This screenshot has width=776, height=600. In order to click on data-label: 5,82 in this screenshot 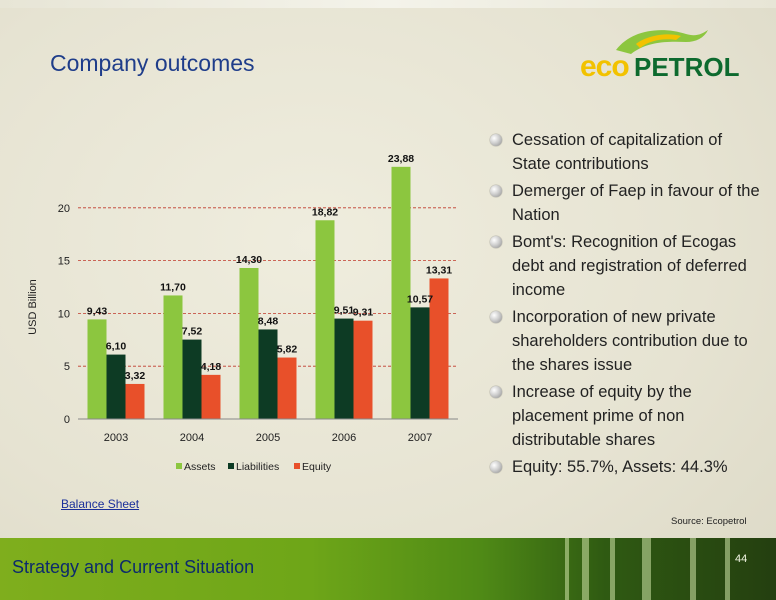, I will do `click(287, 350)`.